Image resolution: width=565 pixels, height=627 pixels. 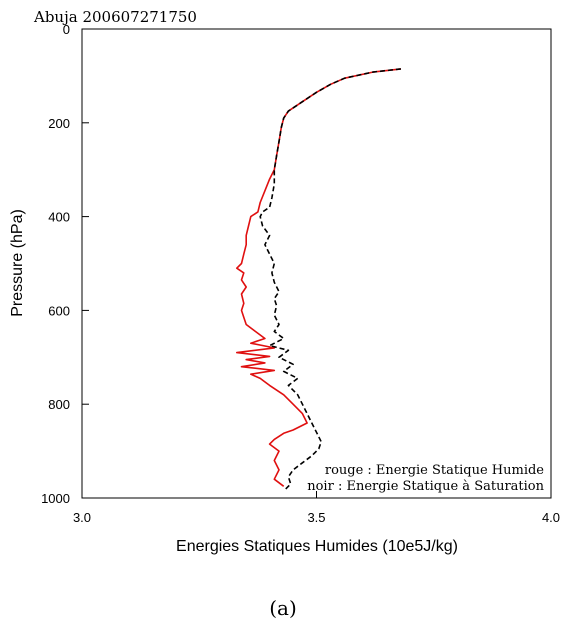 I want to click on x-tick-label: 3.0, so click(x=82, y=517).